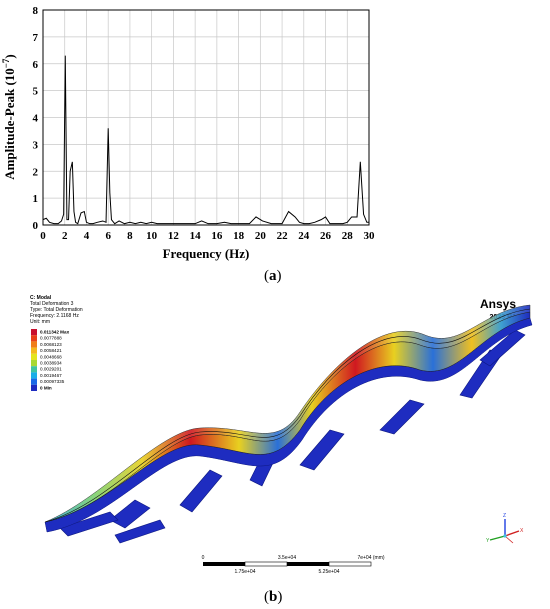 Image resolution: width=550 pixels, height=609 pixels. Describe the element at coordinates (36, 172) in the screenshot. I see `y-tick-label: 2` at that location.